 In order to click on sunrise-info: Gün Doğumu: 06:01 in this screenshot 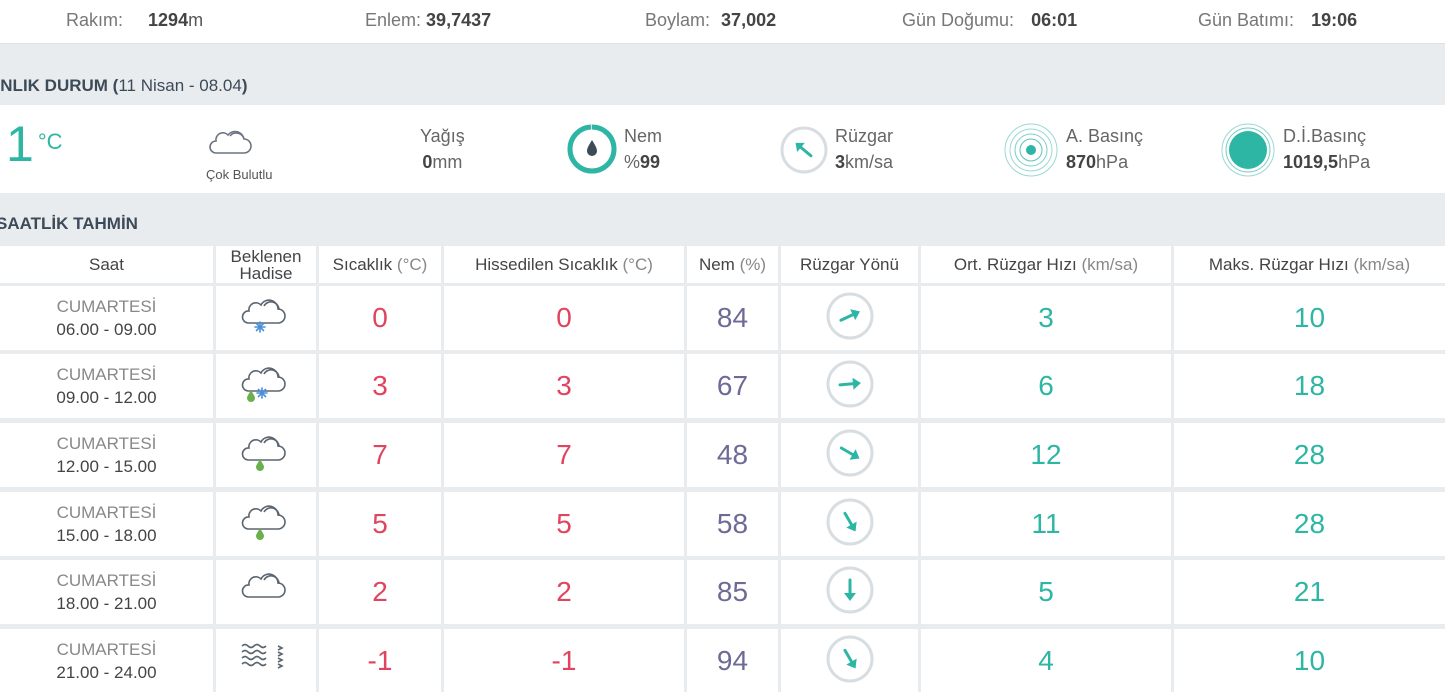, I will do `click(989, 20)`.